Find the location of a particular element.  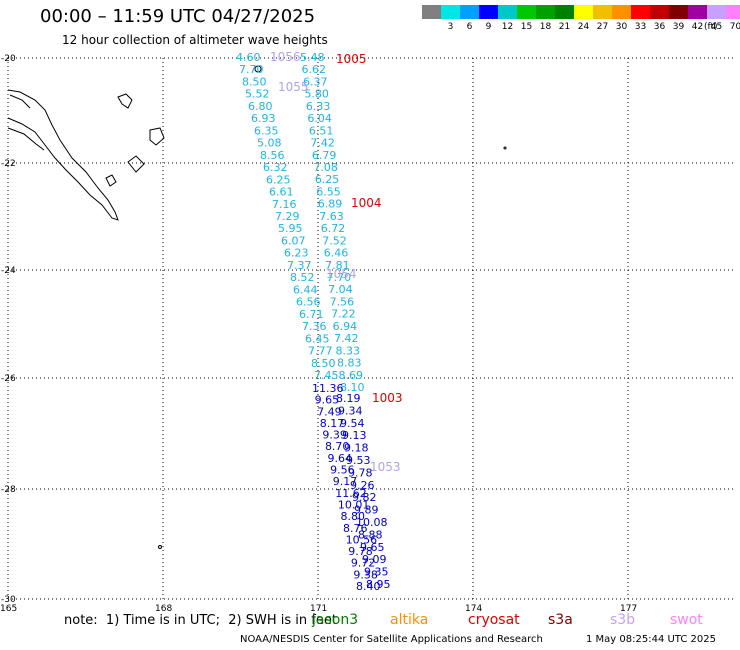

wave-height-label: 7.16 is located at coordinates (284, 204).